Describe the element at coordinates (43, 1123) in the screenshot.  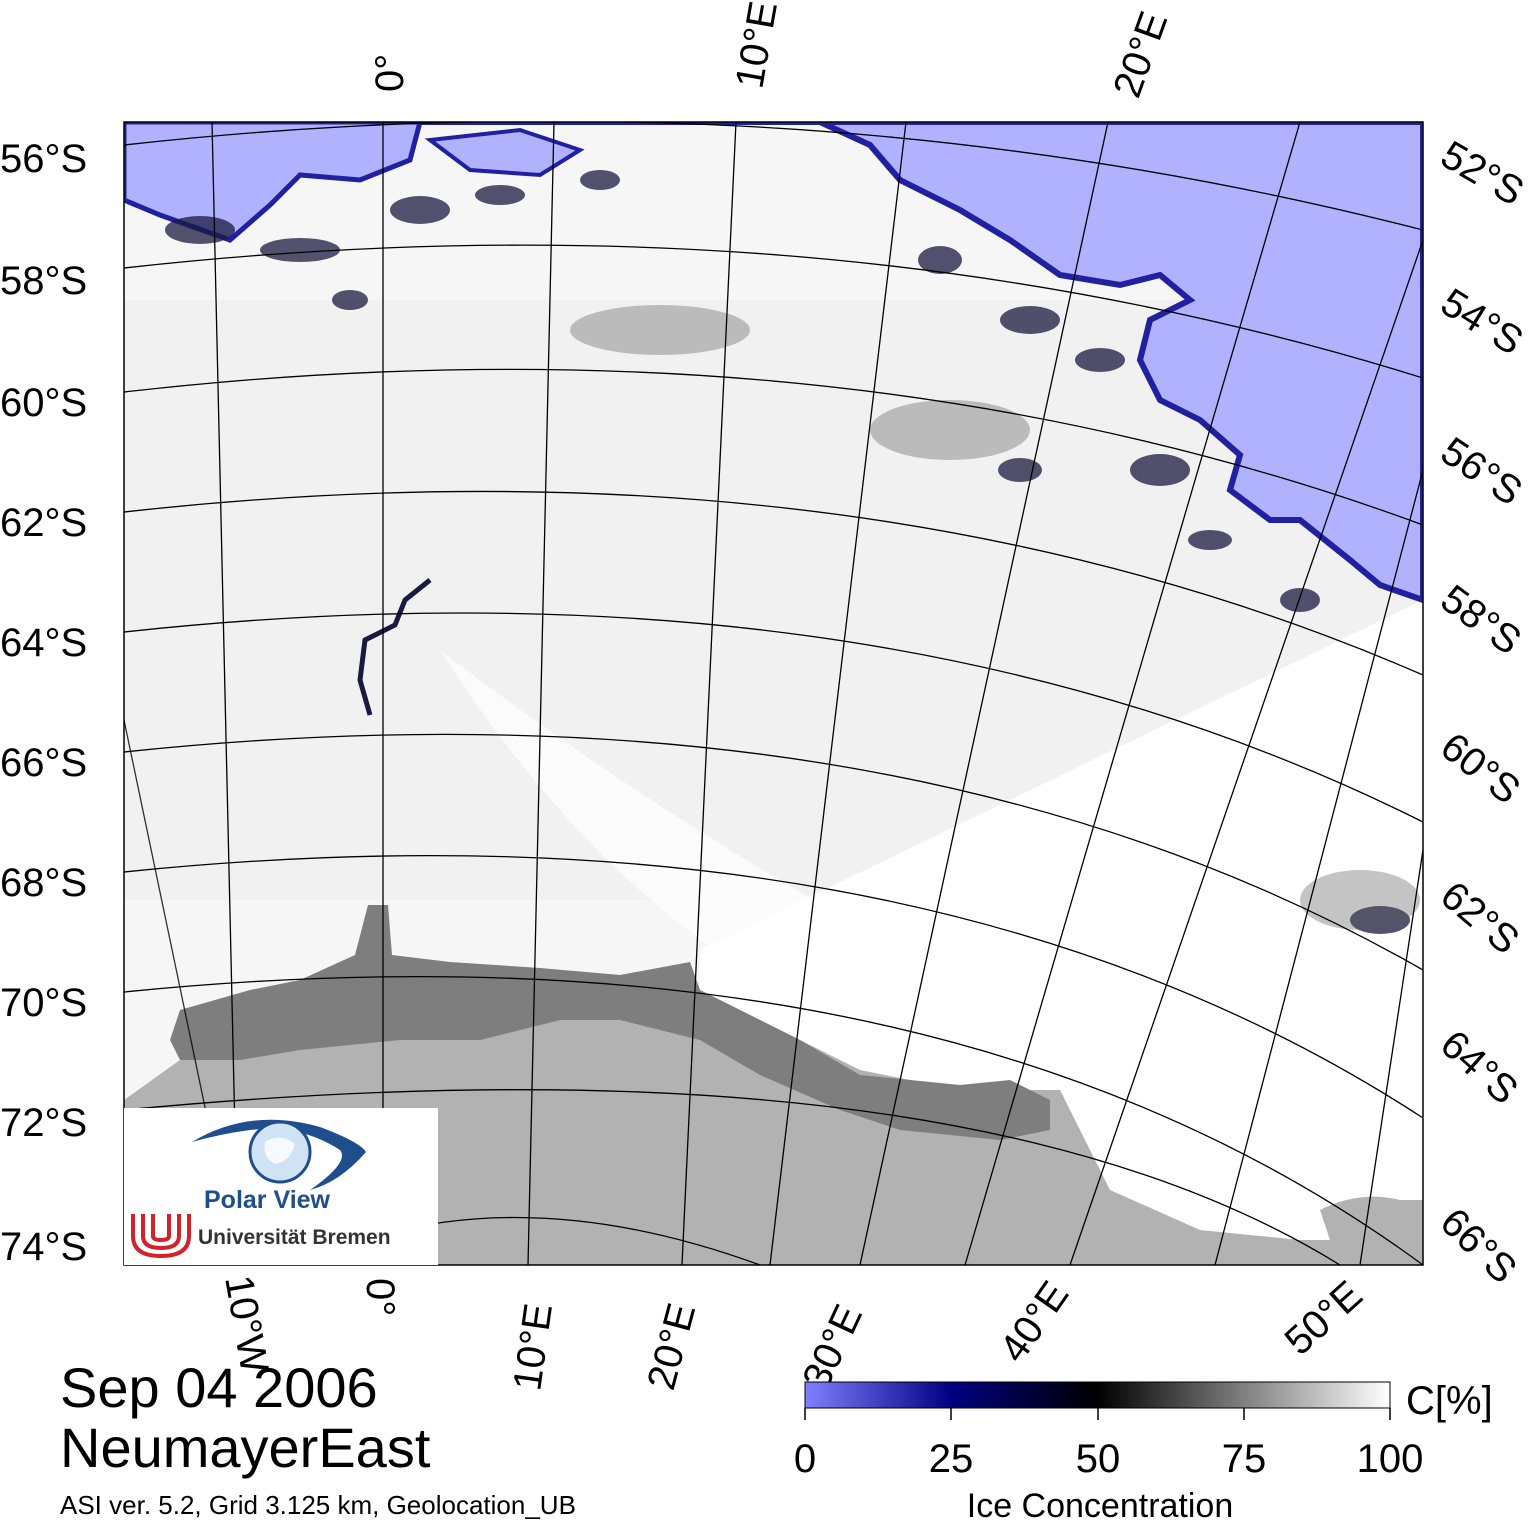
I see `lat-label: 72°S` at that location.